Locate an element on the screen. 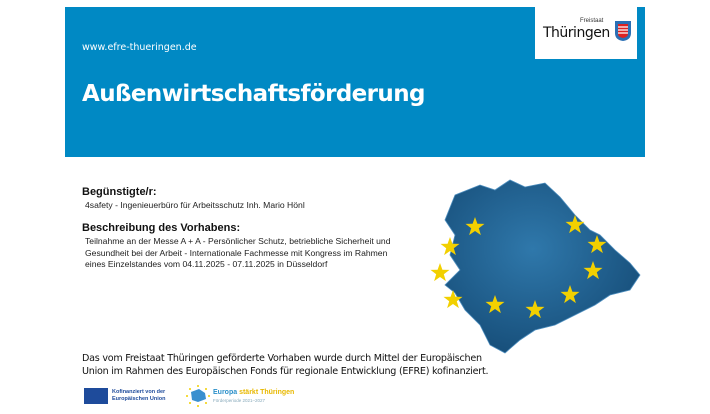  efre-slogan: Europa stärkt Thüringen is located at coordinates (254, 392).